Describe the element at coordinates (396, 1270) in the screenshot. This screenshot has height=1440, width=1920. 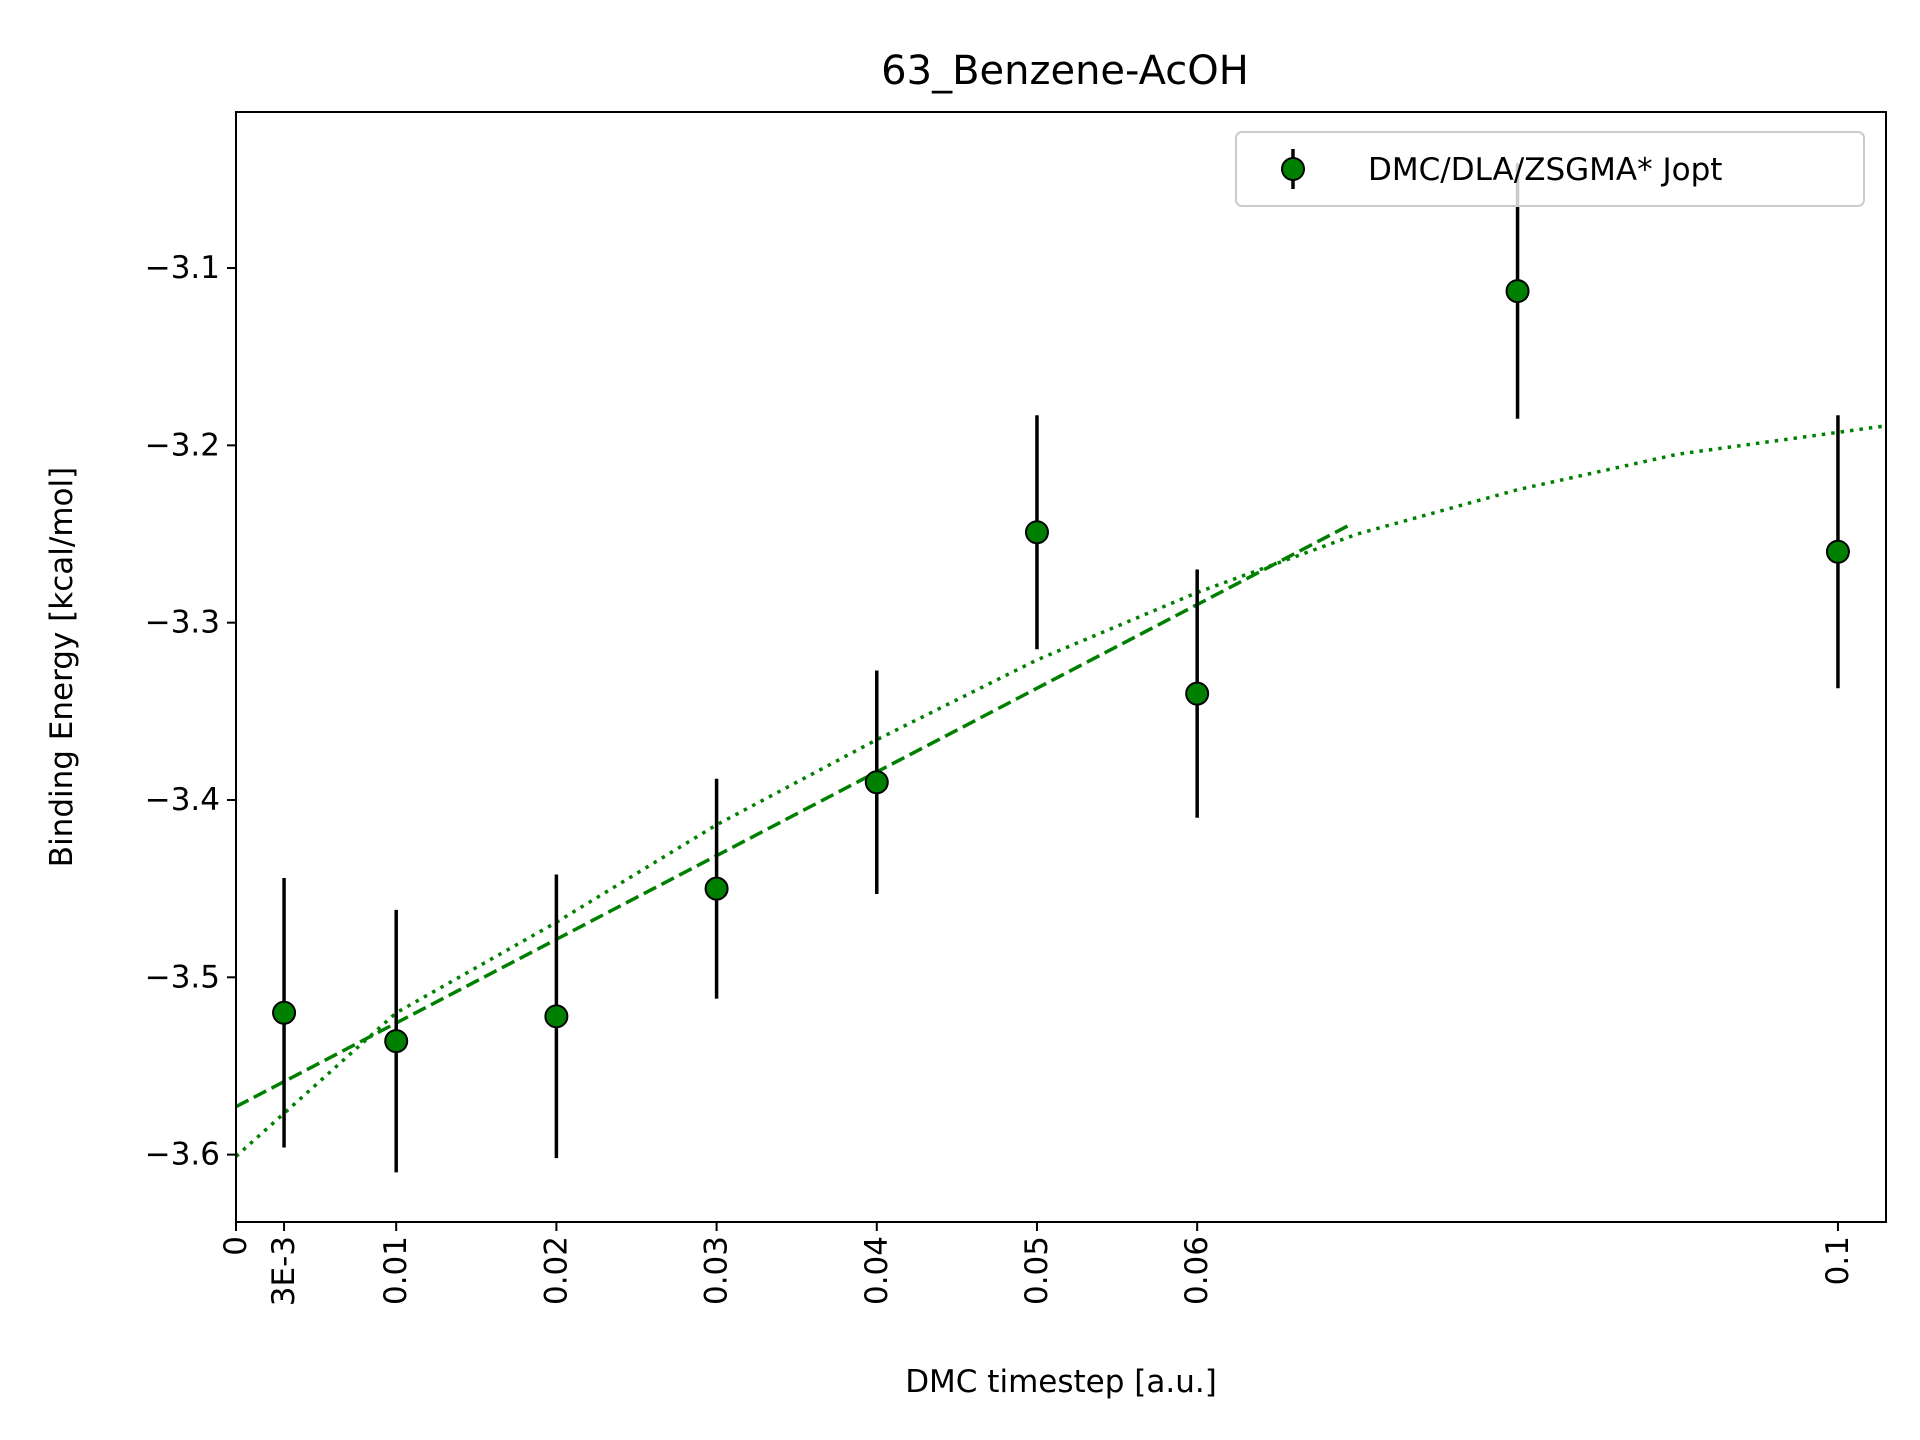
I see `x-tick-label: 0.01` at that location.